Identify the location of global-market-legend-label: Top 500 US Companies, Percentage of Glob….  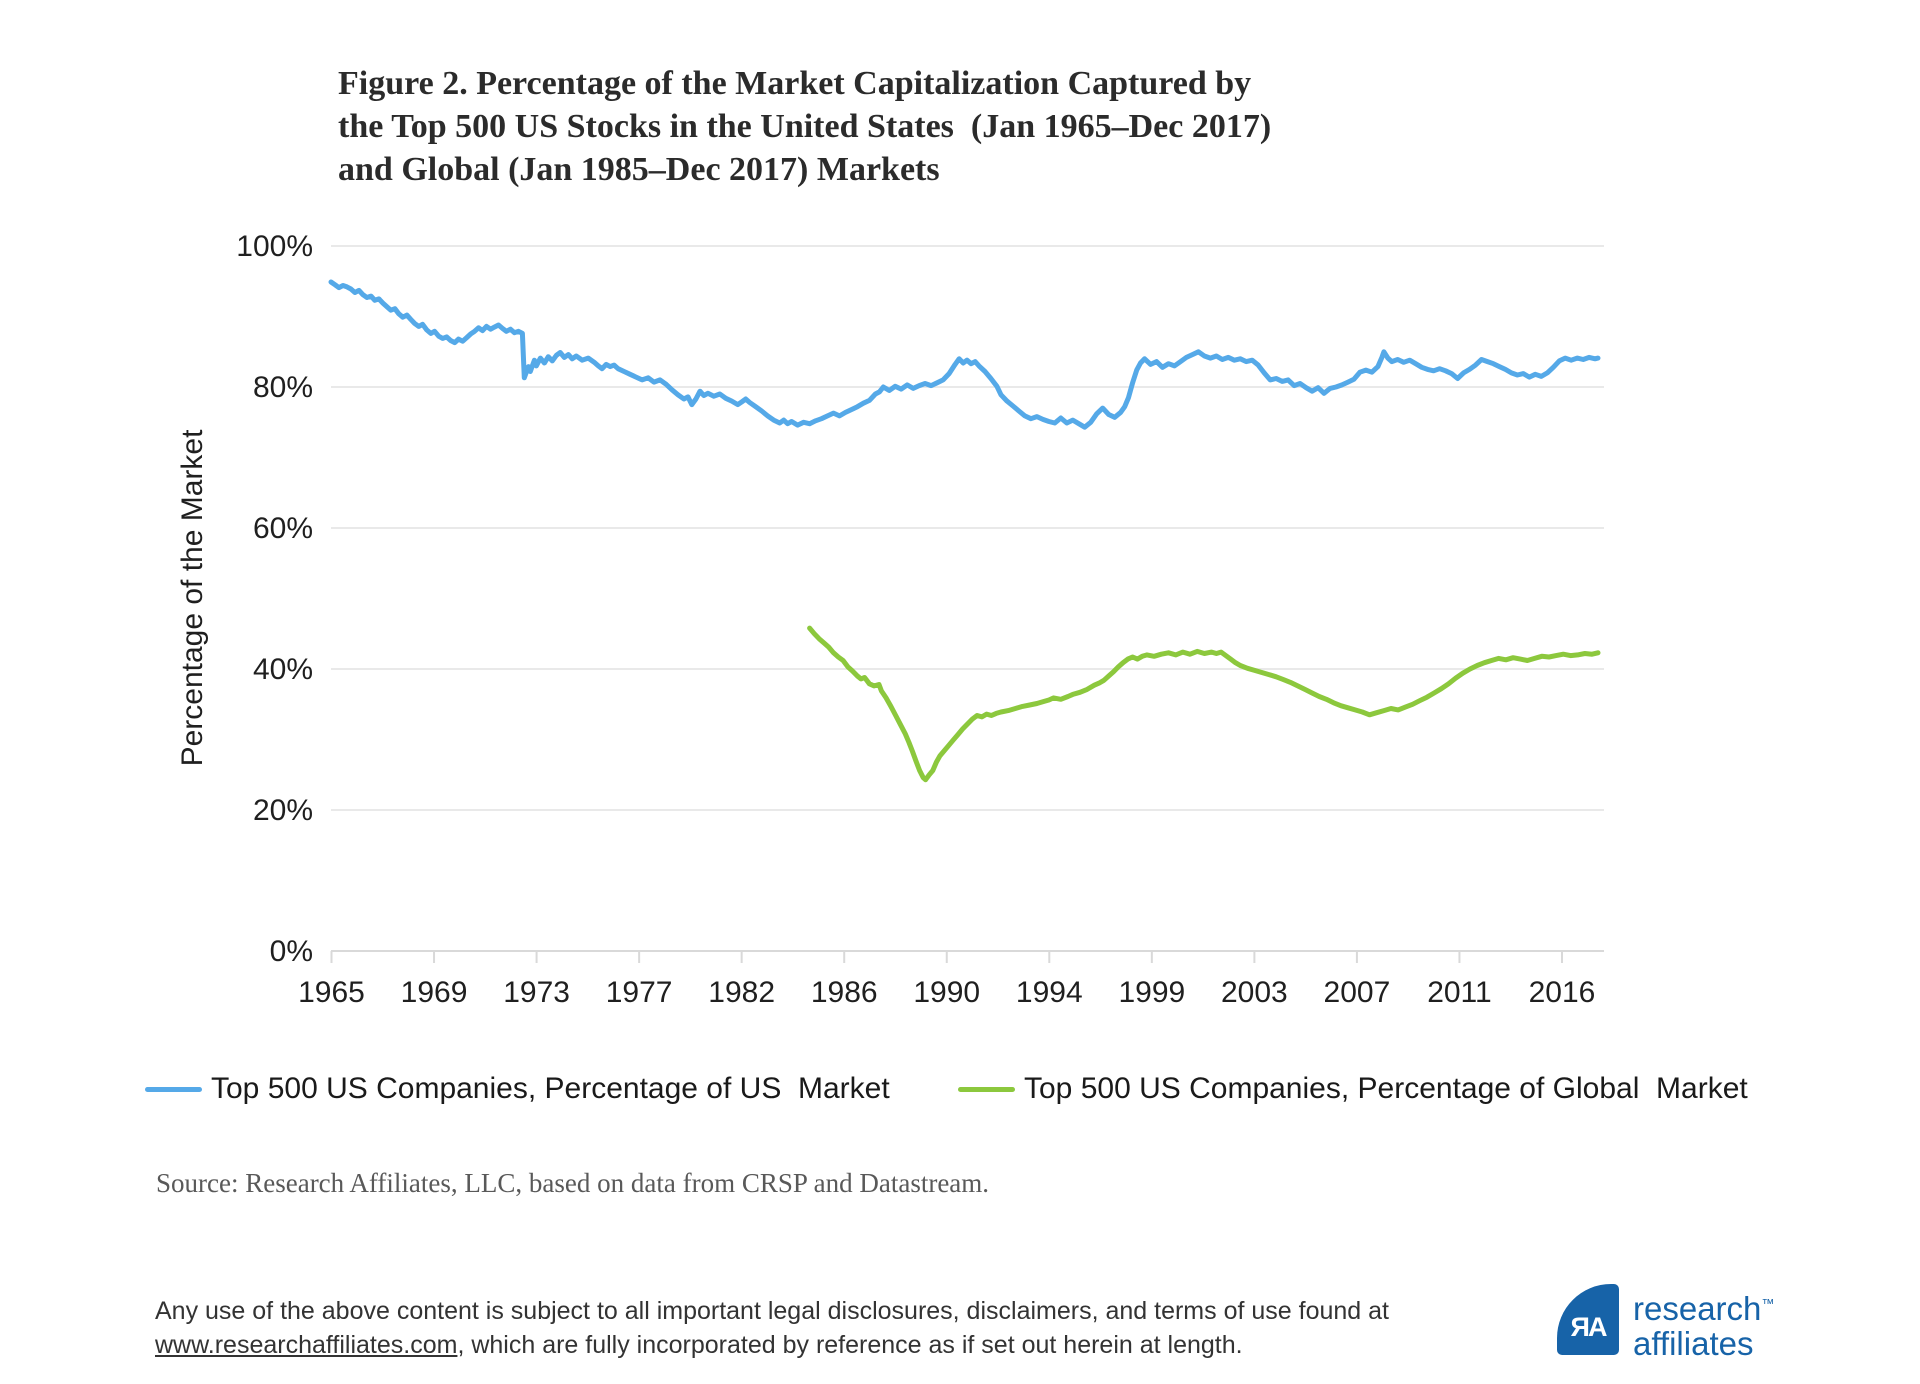
(1386, 1088).